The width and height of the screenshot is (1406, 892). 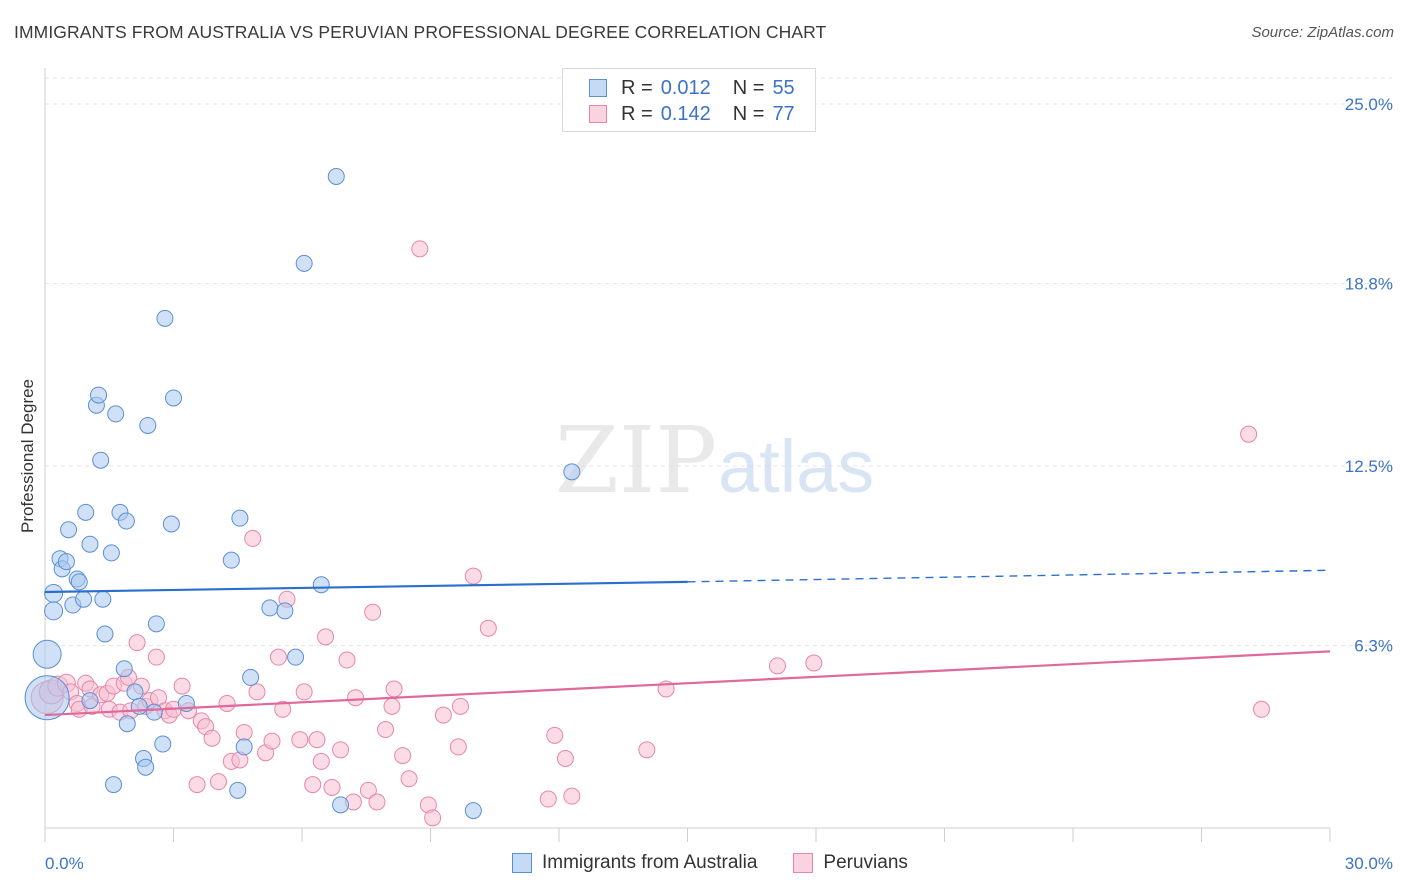 I want to click on n-value: 77, so click(x=783, y=113).